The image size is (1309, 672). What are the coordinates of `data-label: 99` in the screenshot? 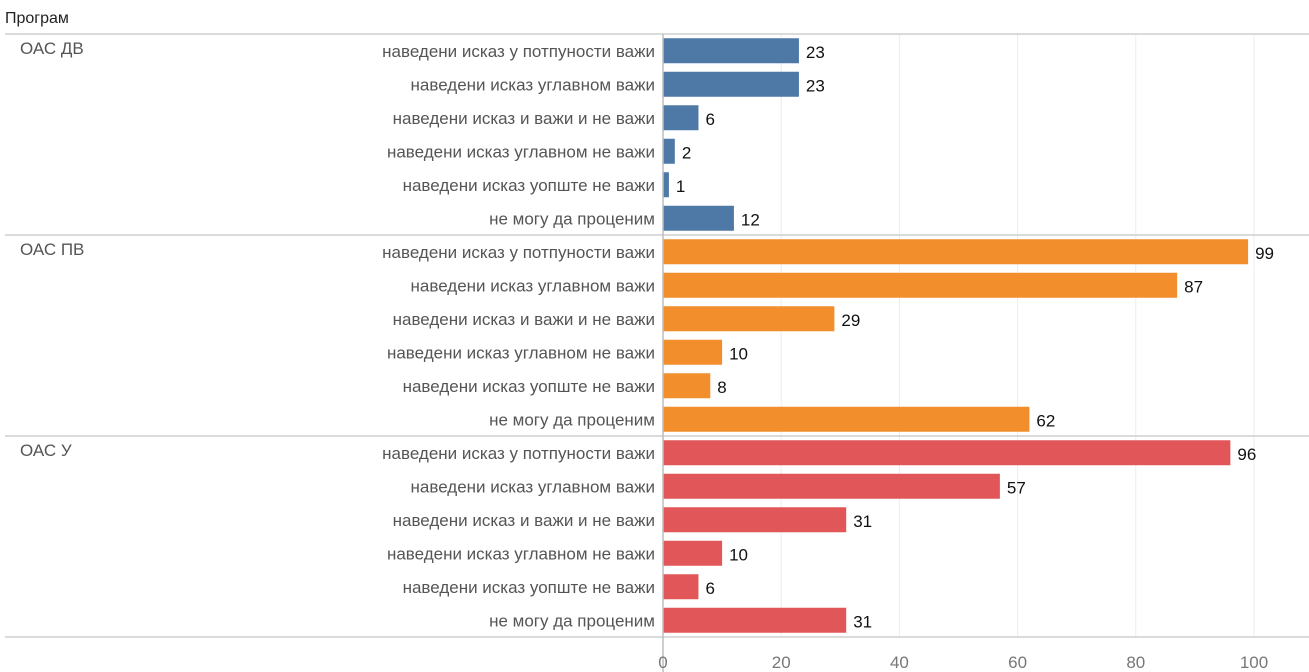 It's located at (1264, 253).